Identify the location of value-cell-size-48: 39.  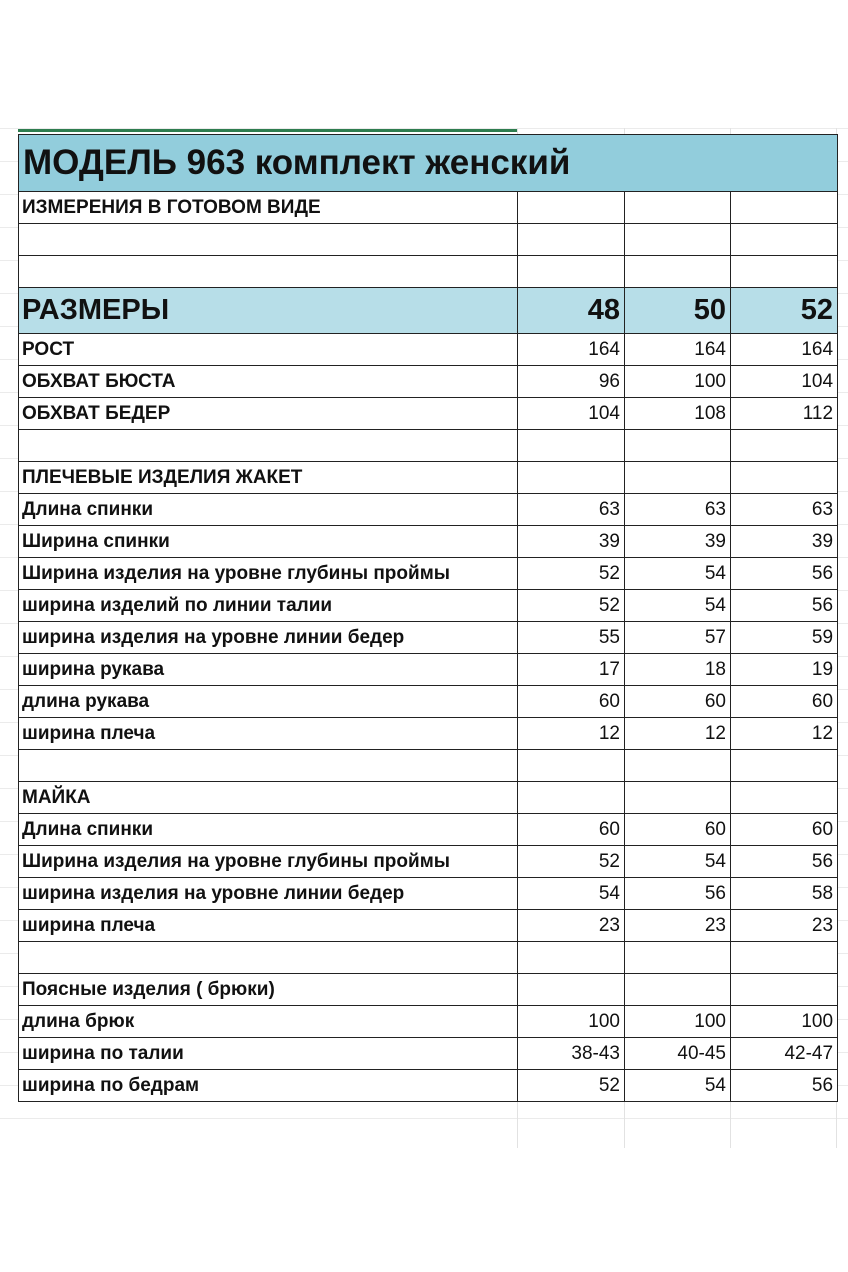
(571, 541).